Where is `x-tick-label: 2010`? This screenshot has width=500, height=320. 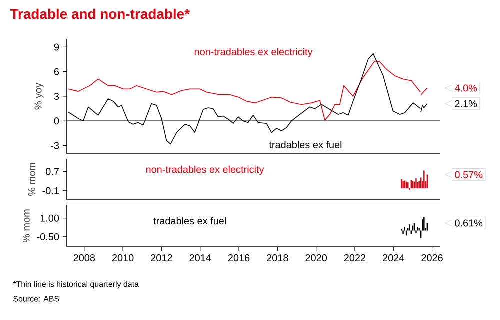 x-tick-label: 2010 is located at coordinates (123, 258).